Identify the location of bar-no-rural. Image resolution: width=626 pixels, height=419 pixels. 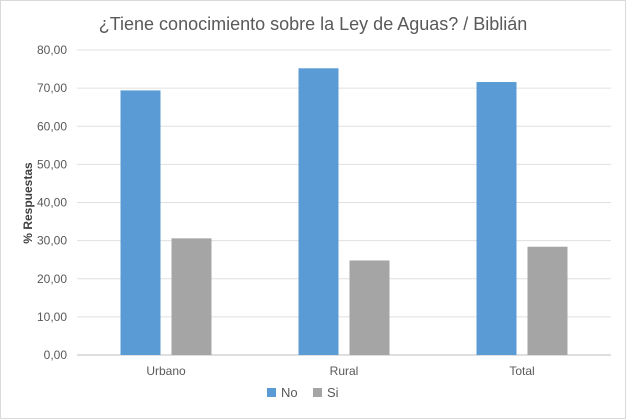
(318, 212).